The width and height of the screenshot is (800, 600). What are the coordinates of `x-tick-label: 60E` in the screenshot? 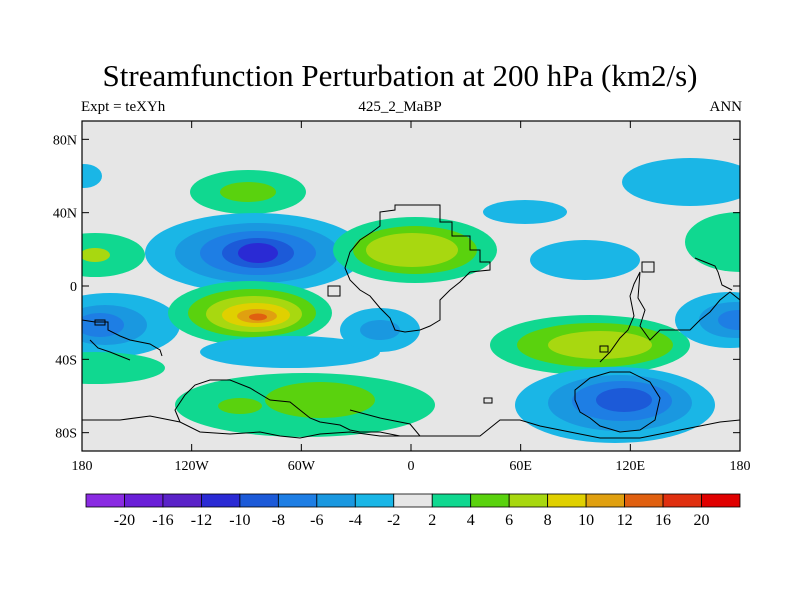 It's located at (520, 466).